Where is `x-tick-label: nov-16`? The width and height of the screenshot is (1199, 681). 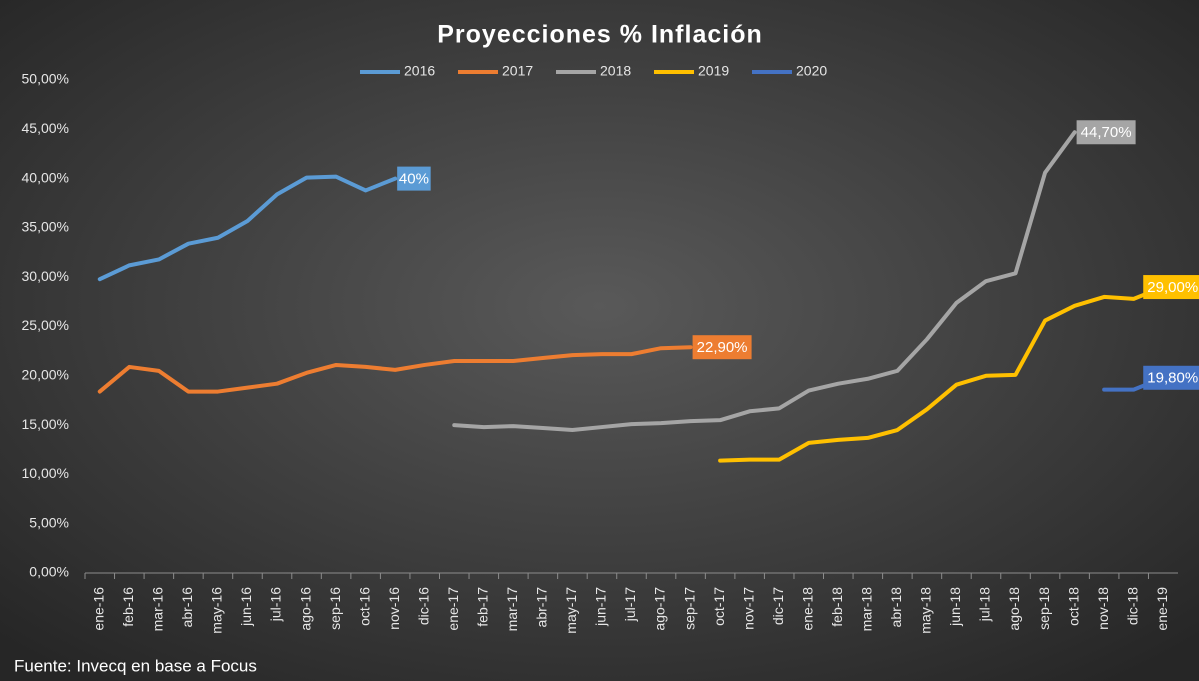
x-tick-label: nov-16 is located at coordinates (394, 608).